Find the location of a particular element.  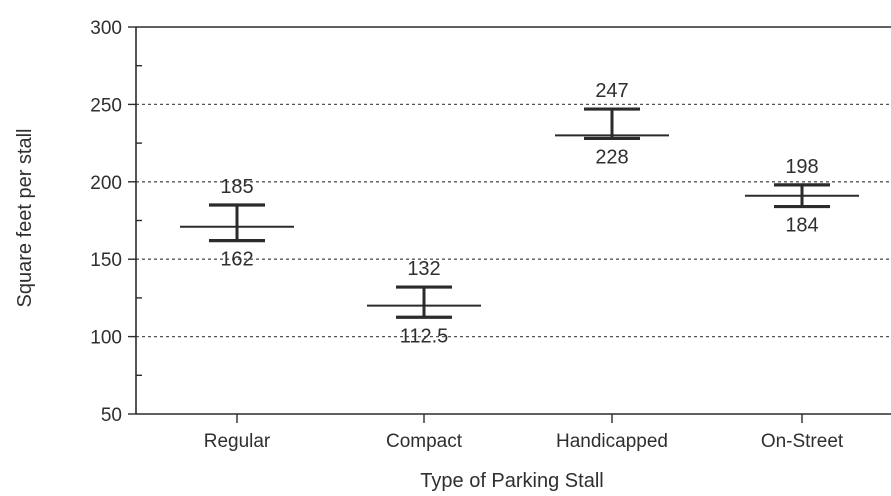

y-tick-label-250: 250 is located at coordinates (106, 105).